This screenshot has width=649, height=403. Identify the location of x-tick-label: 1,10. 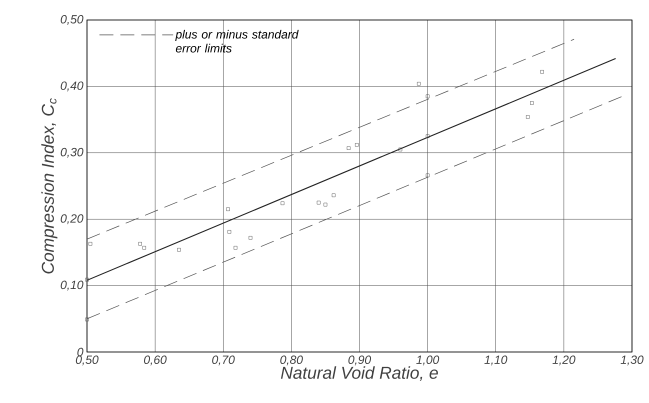
(496, 361).